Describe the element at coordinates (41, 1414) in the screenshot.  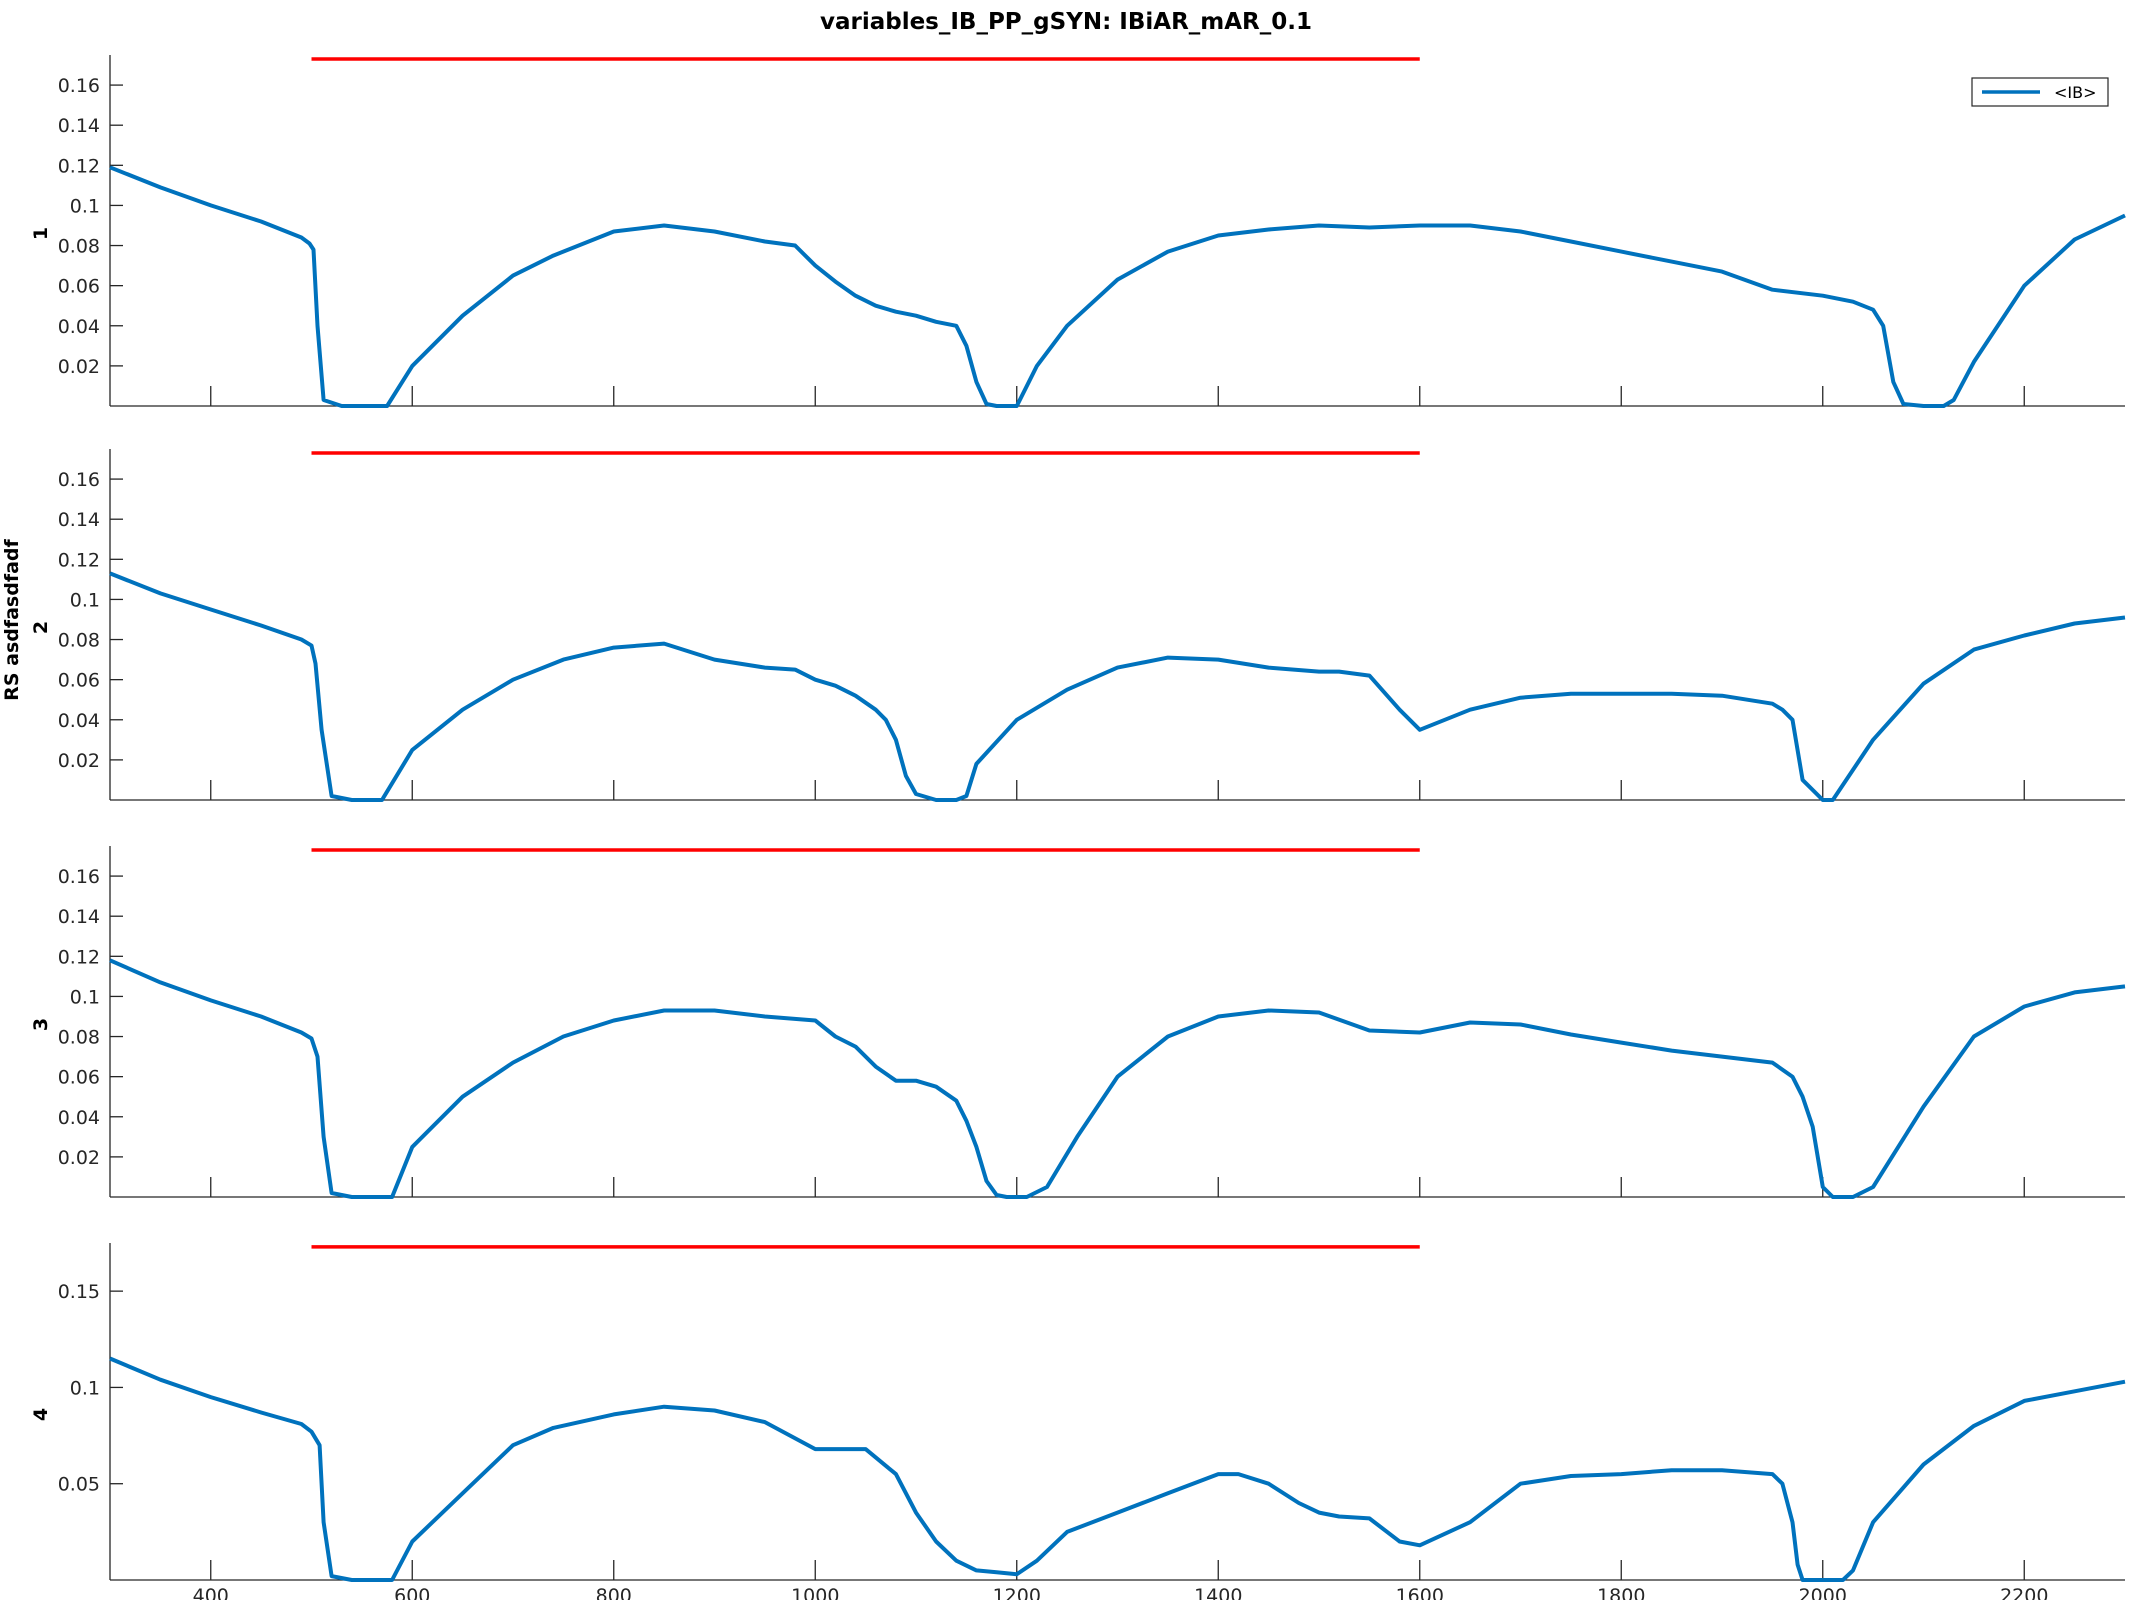
I see `panel-label: 4` at that location.